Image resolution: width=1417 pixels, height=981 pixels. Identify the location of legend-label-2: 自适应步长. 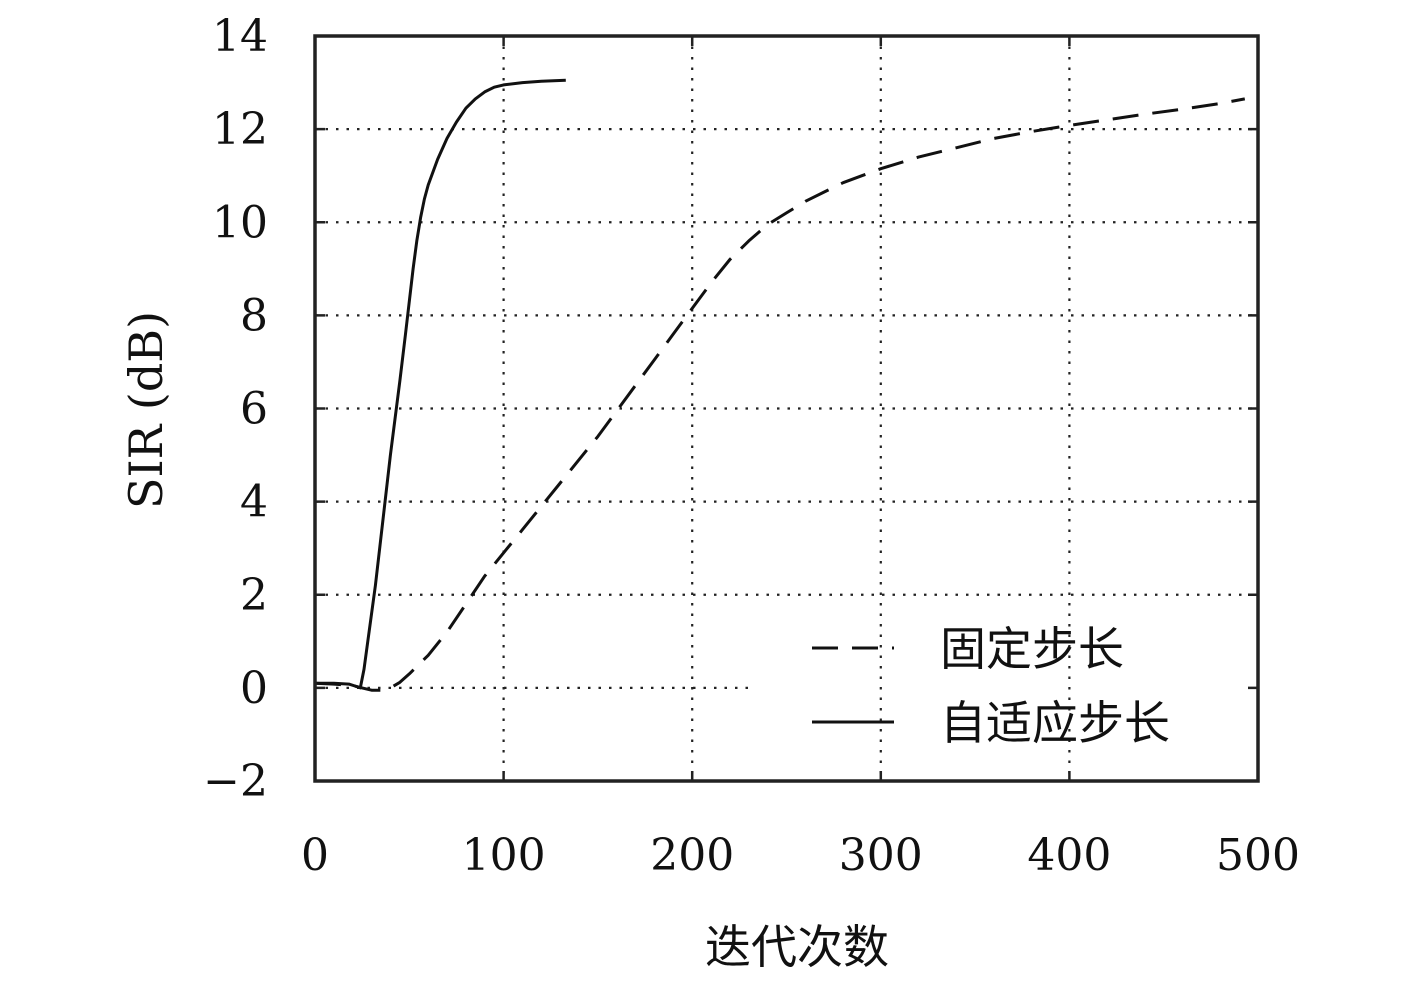
(1055, 723).